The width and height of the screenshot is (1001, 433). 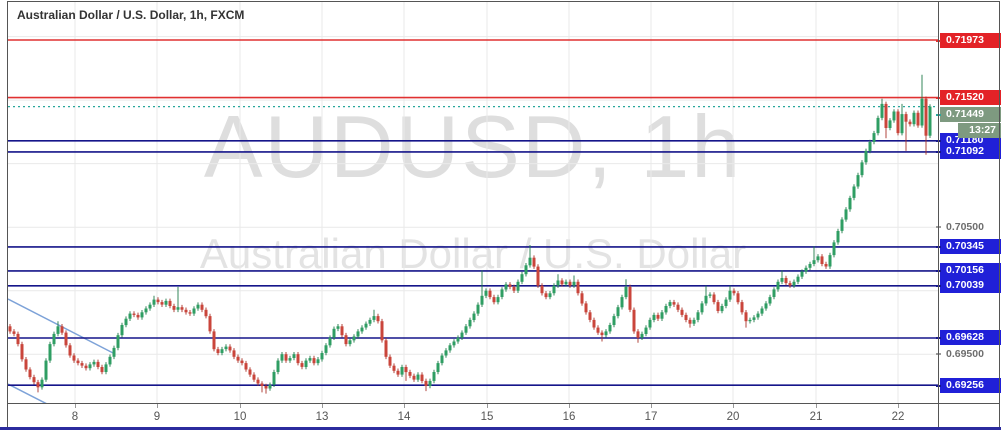 What do you see at coordinates (898, 417) in the screenshot?
I see `time-axis-label: 22` at bounding box center [898, 417].